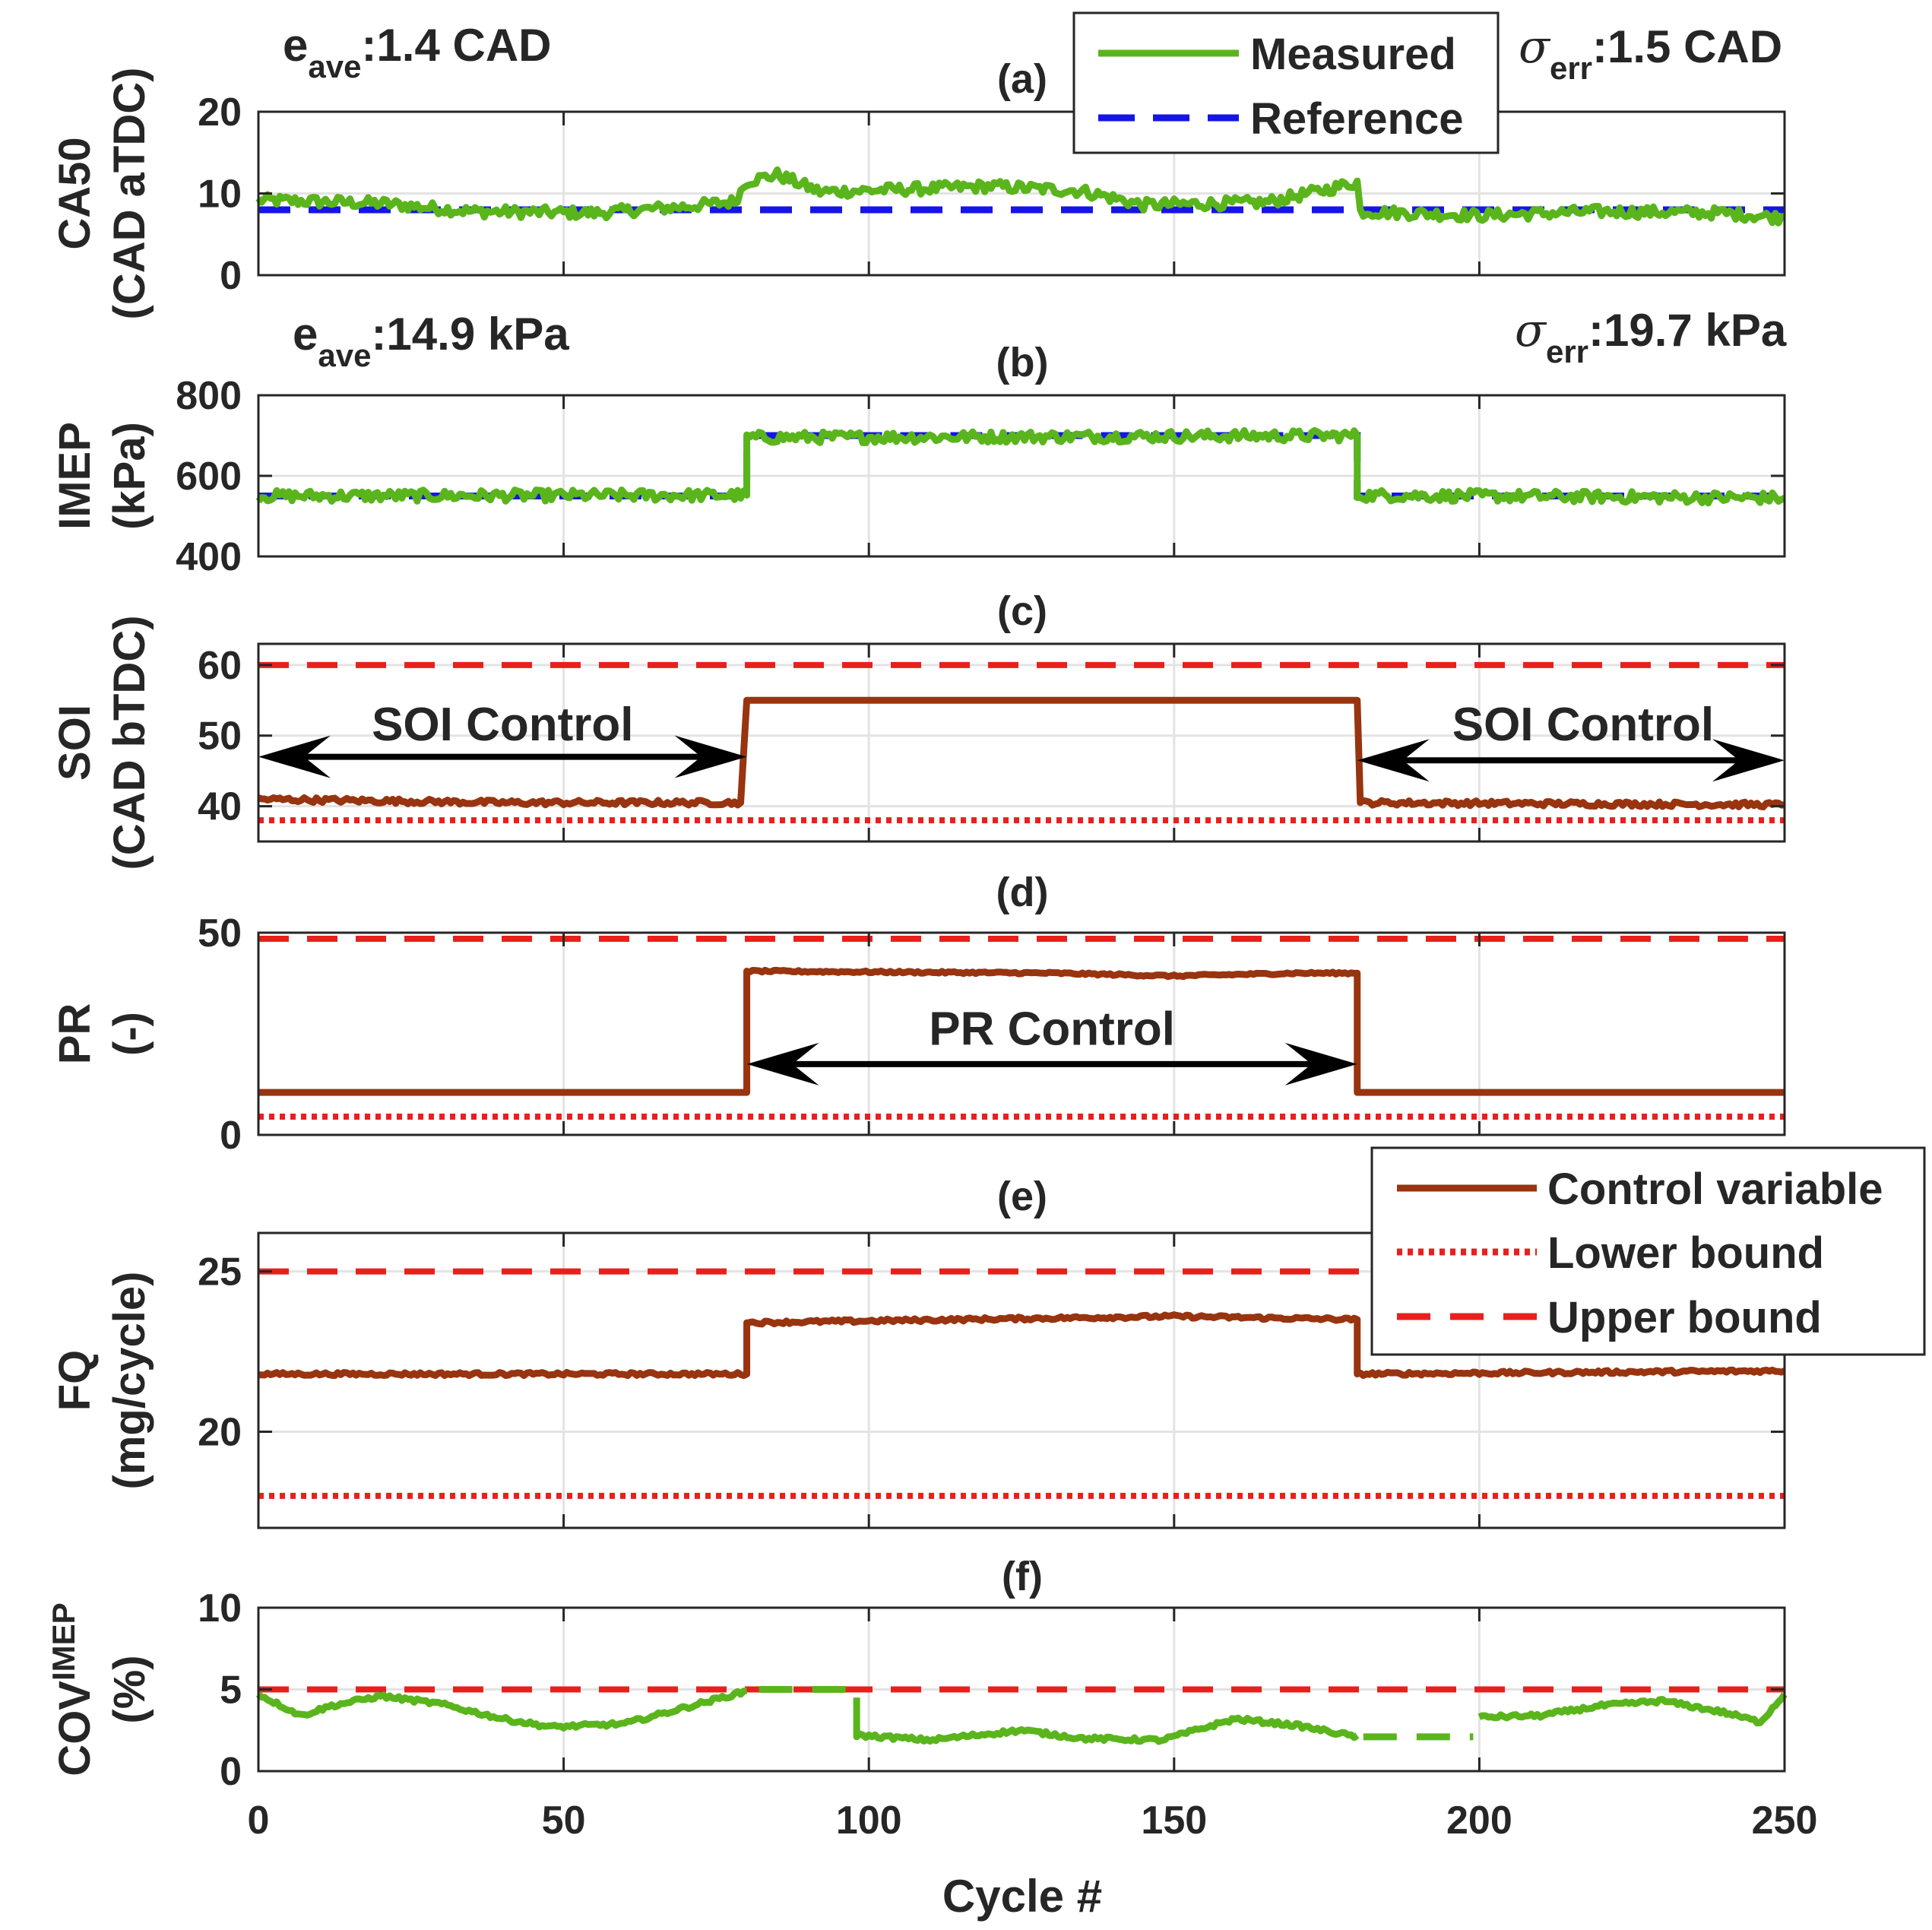 The width and height of the screenshot is (1932, 1930). I want to click on panel-c-ylabel-1: (CAD bTDC), so click(129, 742).